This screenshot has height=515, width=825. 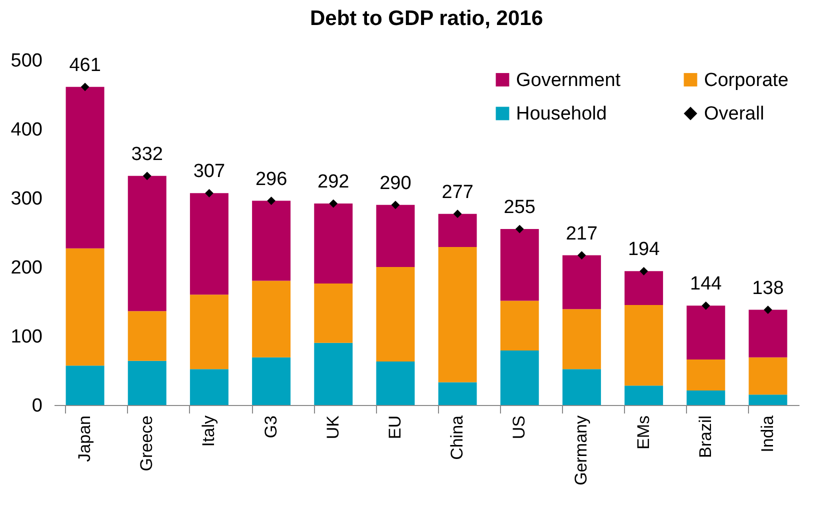 I want to click on x-tick-label: Brazil, so click(x=705, y=437).